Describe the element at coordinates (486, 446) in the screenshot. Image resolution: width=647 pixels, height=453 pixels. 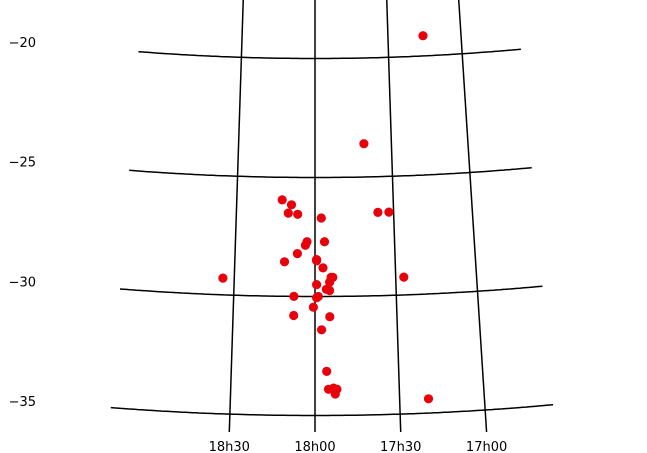
I see `x-tick-label: 17h00` at that location.